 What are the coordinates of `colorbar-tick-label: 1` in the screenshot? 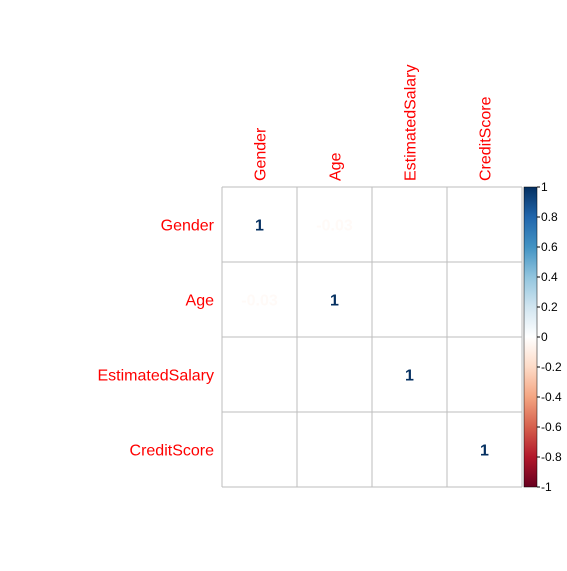 It's located at (544, 187).